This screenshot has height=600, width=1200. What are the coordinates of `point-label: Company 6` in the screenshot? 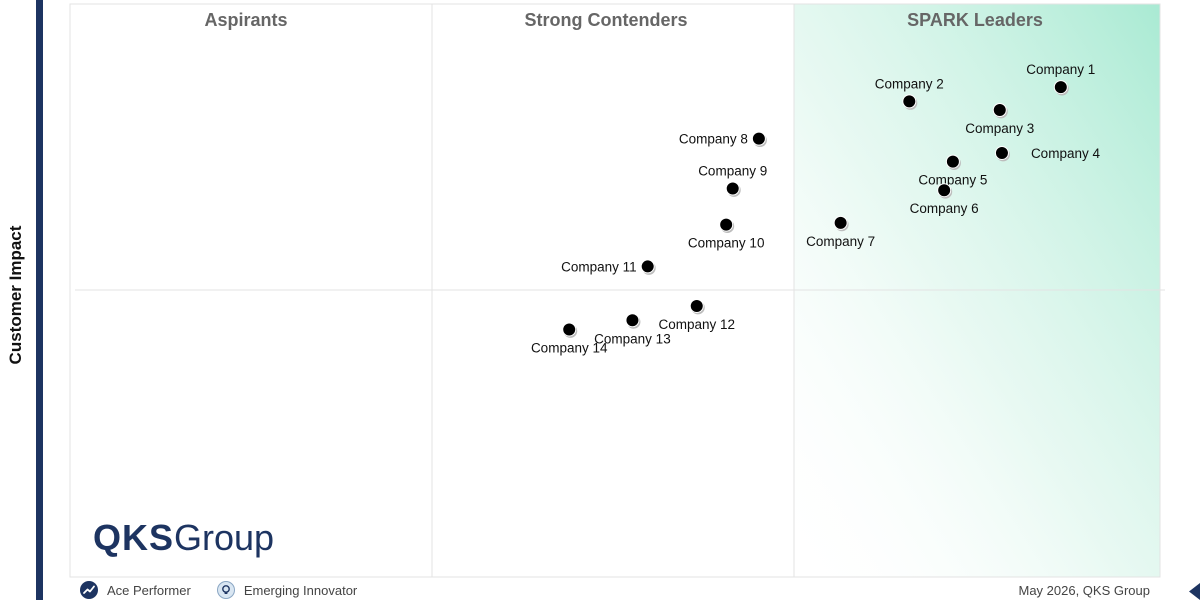 It's located at (944, 208).